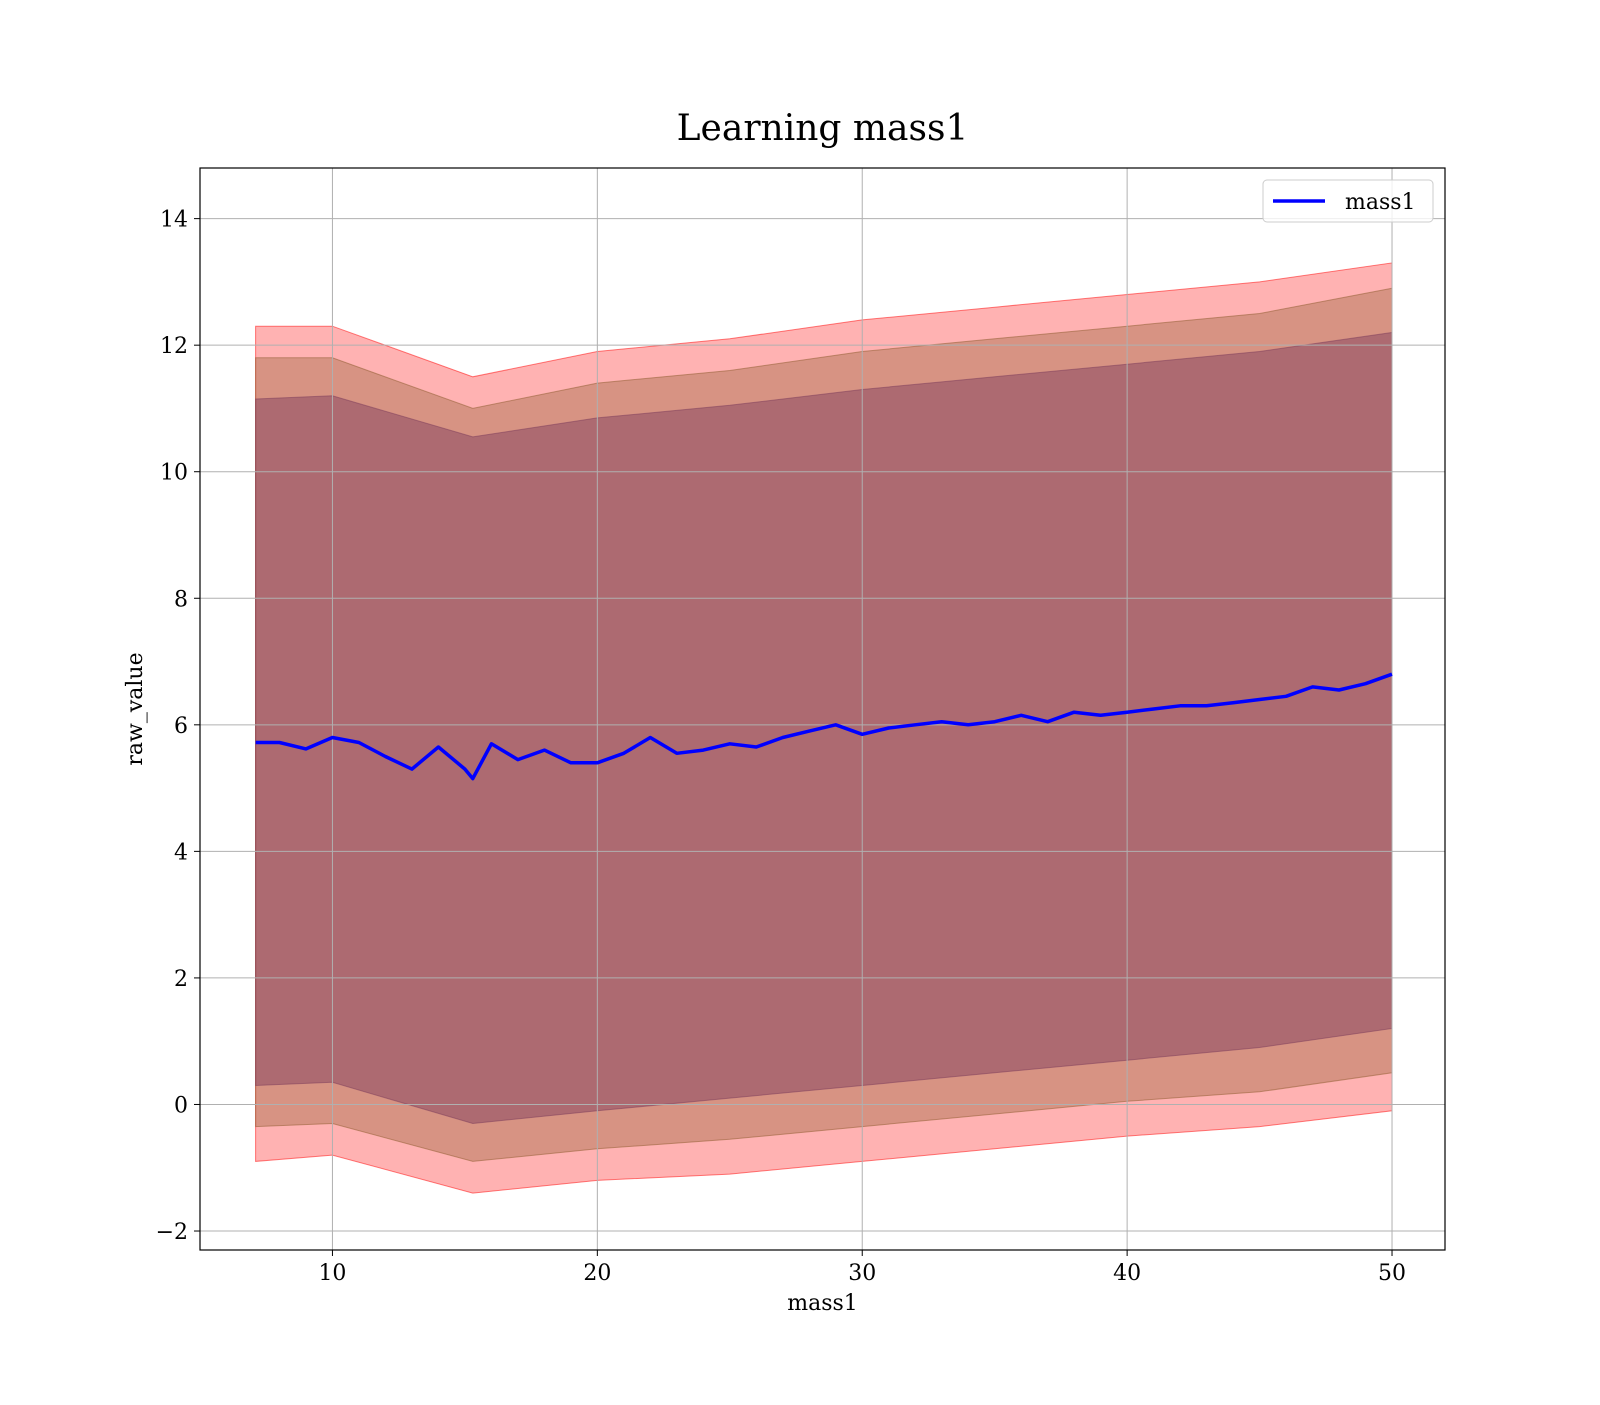  Describe the element at coordinates (181, 852) in the screenshot. I see `y-tick-label: 4` at that location.